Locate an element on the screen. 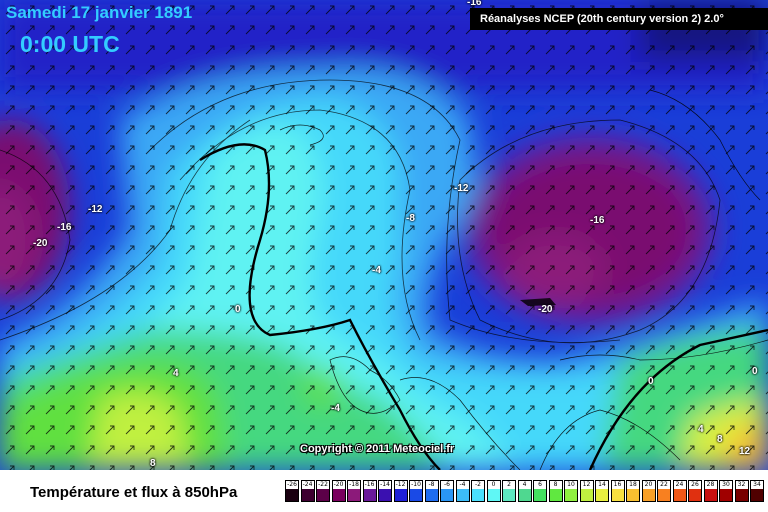 The image size is (768, 512). scale-value: -12 is located at coordinates (400, 484).